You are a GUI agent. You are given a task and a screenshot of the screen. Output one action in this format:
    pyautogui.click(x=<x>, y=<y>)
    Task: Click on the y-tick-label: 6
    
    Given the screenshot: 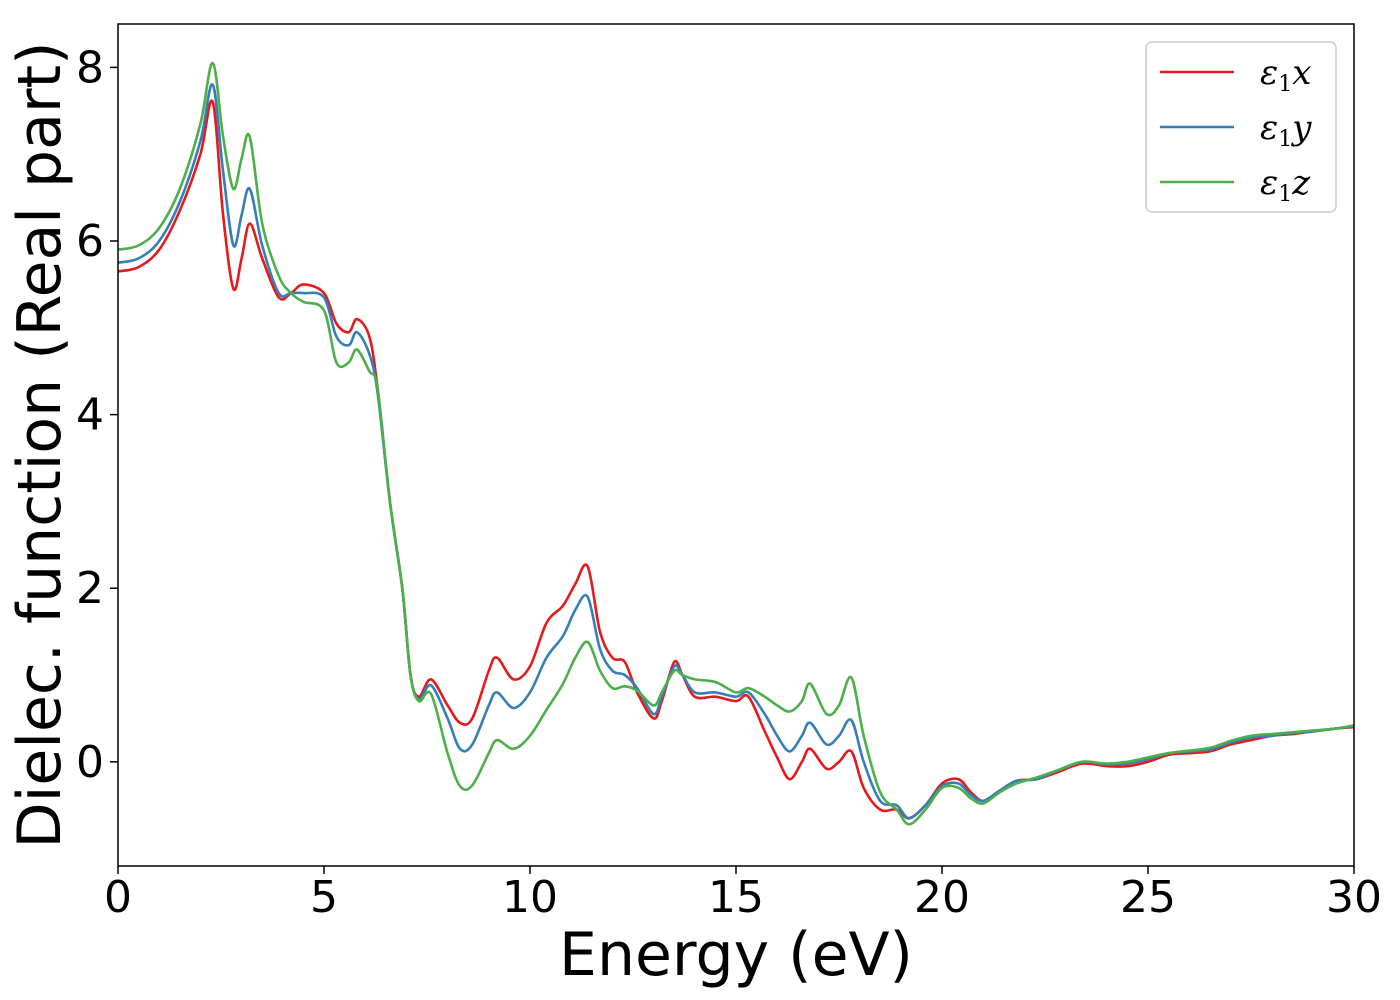 What is the action you would take?
    pyautogui.click(x=90, y=241)
    